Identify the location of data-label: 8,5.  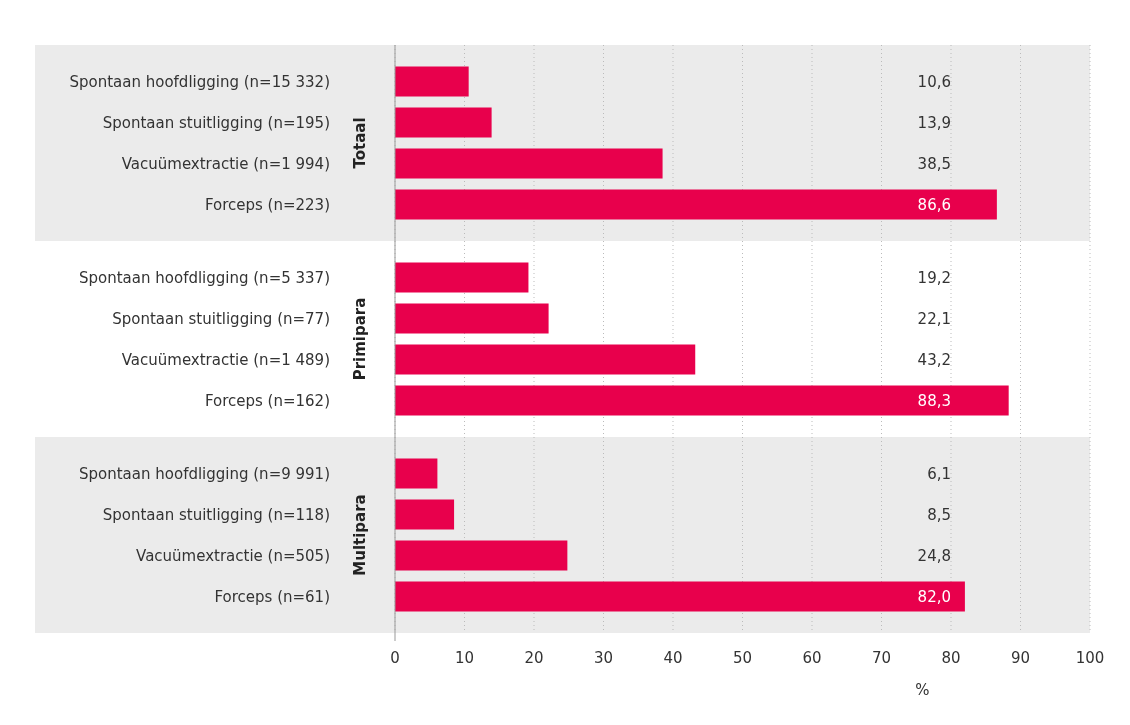
(939, 514).